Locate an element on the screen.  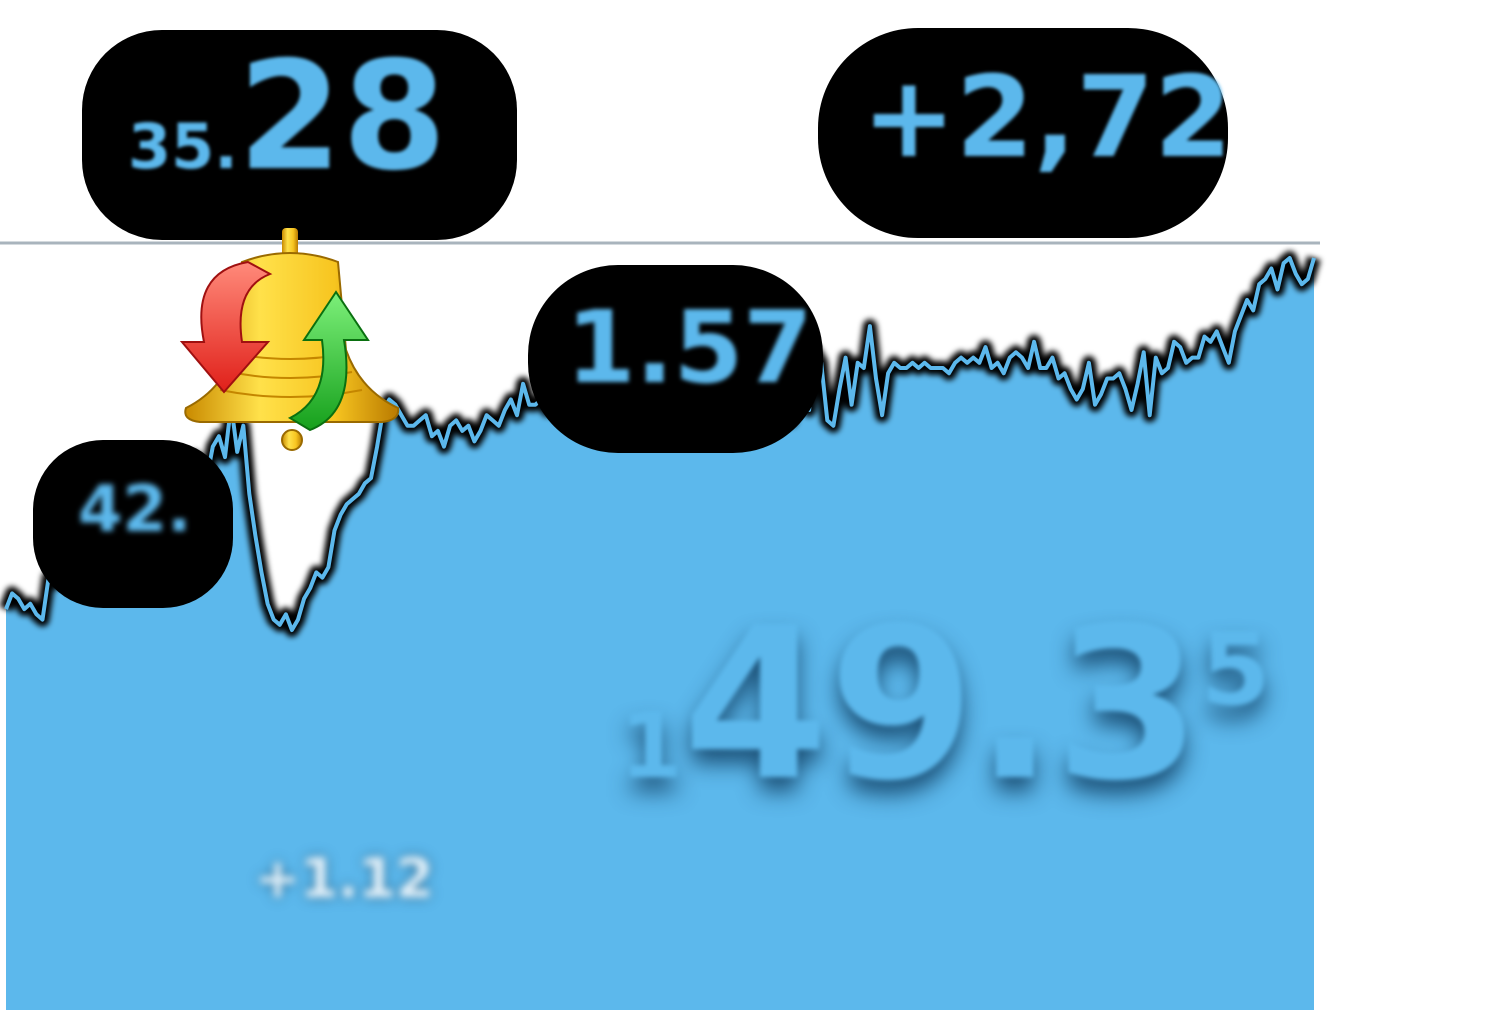
label-big-prefix: 1 is located at coordinates (651, 746).